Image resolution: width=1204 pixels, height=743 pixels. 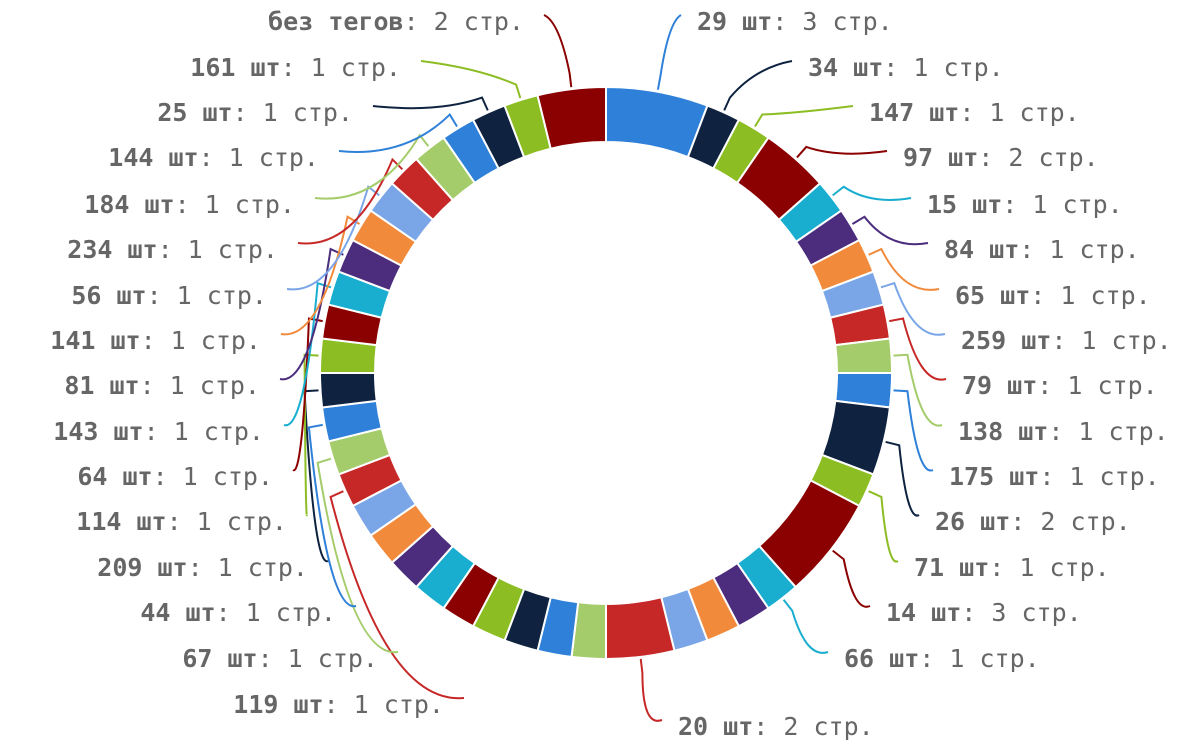 I want to click on slice-label-44-шт: 44 шт: 1 стр., so click(x=238, y=612).